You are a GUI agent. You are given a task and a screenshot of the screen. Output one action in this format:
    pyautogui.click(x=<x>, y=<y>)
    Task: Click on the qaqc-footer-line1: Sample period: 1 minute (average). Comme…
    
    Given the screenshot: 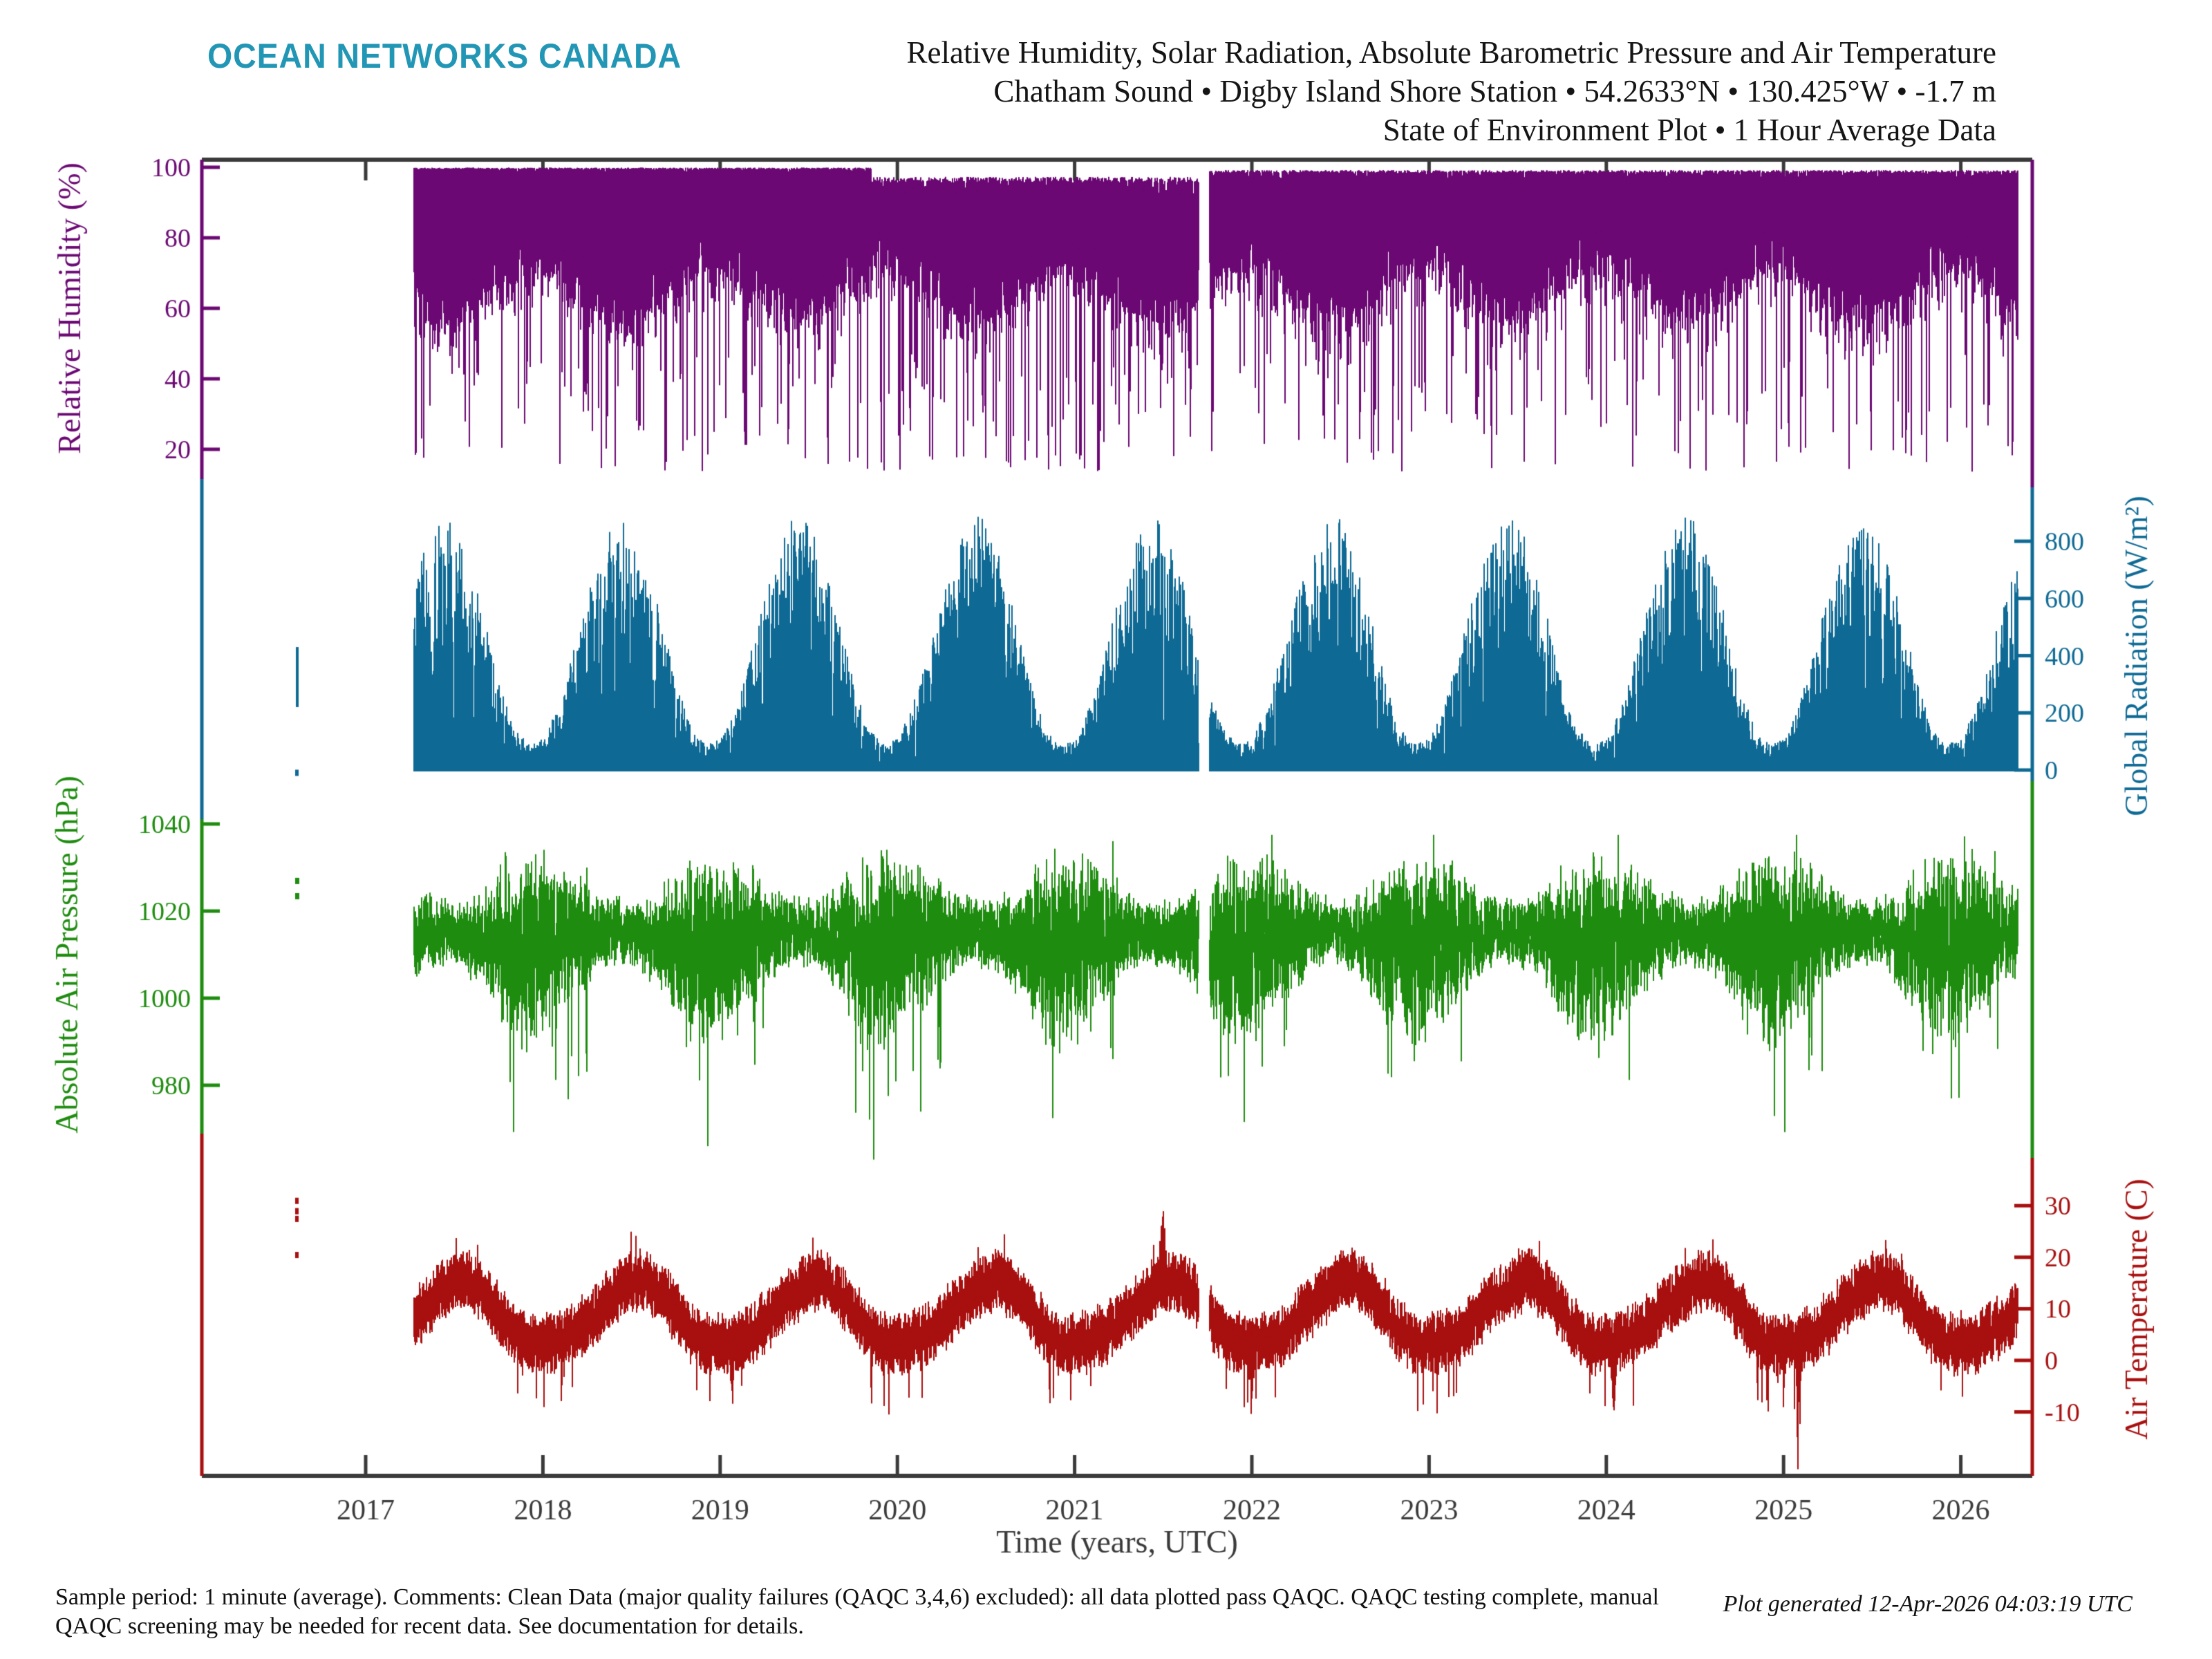 What is the action you would take?
    pyautogui.click(x=857, y=1597)
    